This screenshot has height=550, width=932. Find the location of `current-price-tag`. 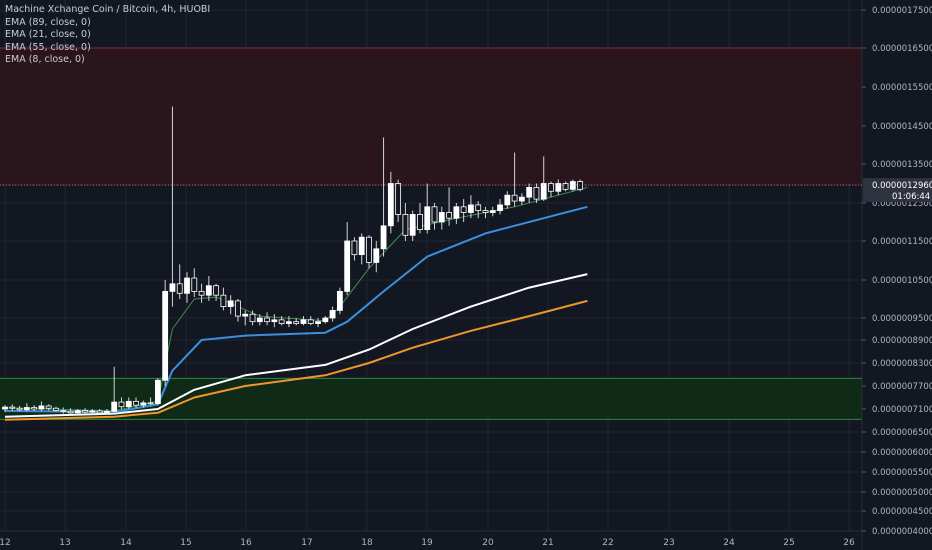

current-price-tag is located at coordinates (897, 190).